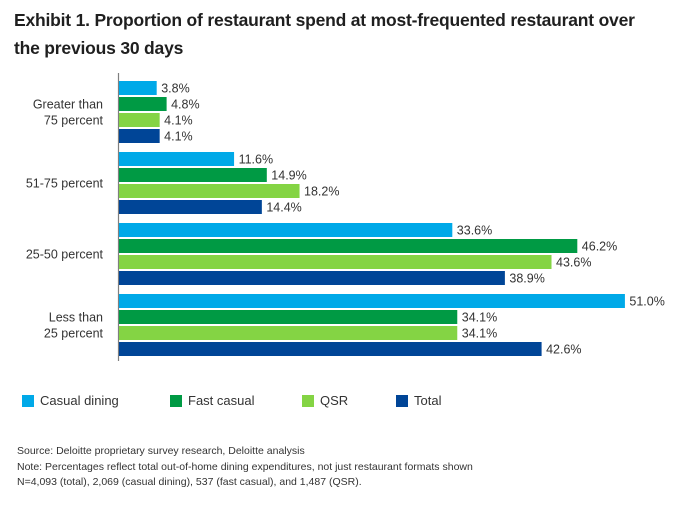 Image resolution: width=678 pixels, height=506 pixels. I want to click on bar-casual-dining-less-than-25-percent, so click(372, 301).